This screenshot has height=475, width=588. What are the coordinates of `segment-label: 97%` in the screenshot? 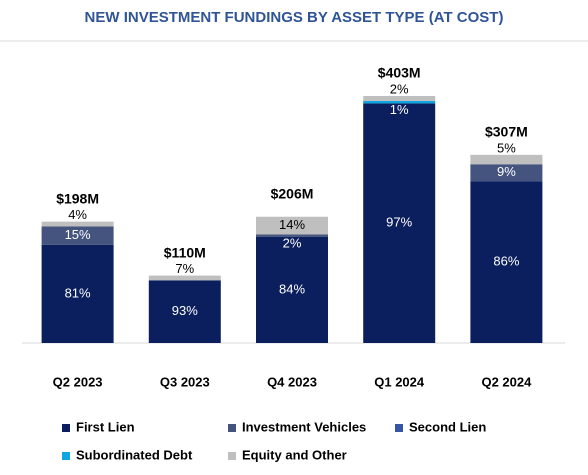 It's located at (399, 222).